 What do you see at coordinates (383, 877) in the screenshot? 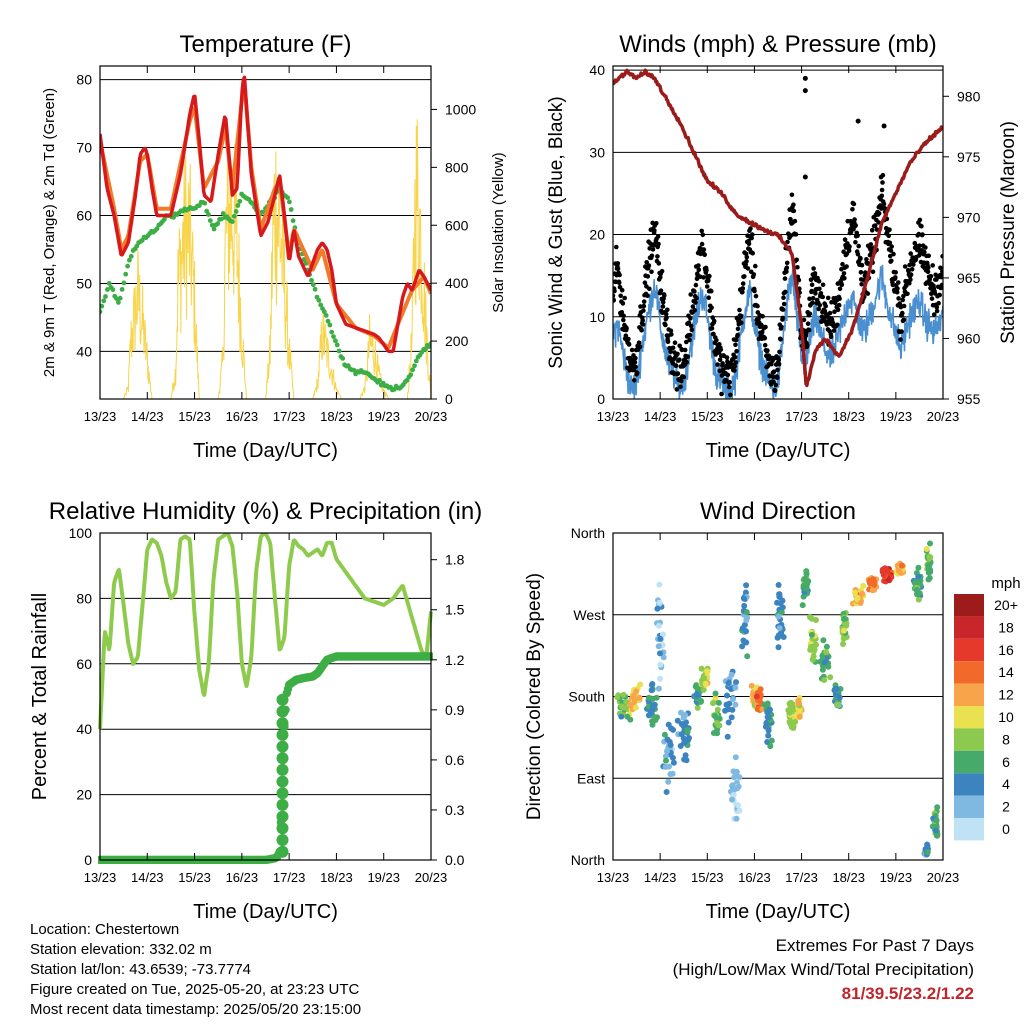
I see `x-tick-label: 19/23` at bounding box center [383, 877].